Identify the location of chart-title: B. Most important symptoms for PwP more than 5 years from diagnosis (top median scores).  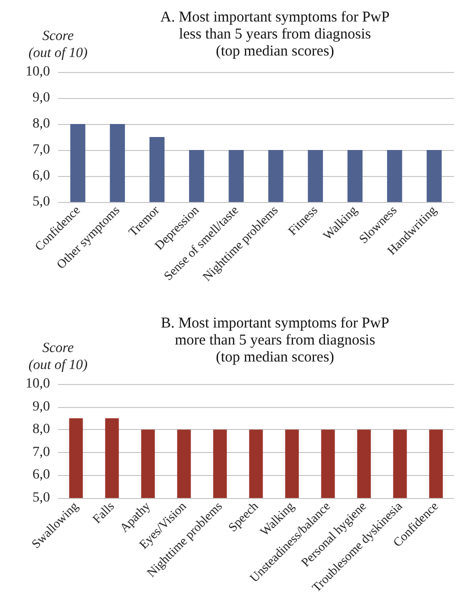
(275, 341).